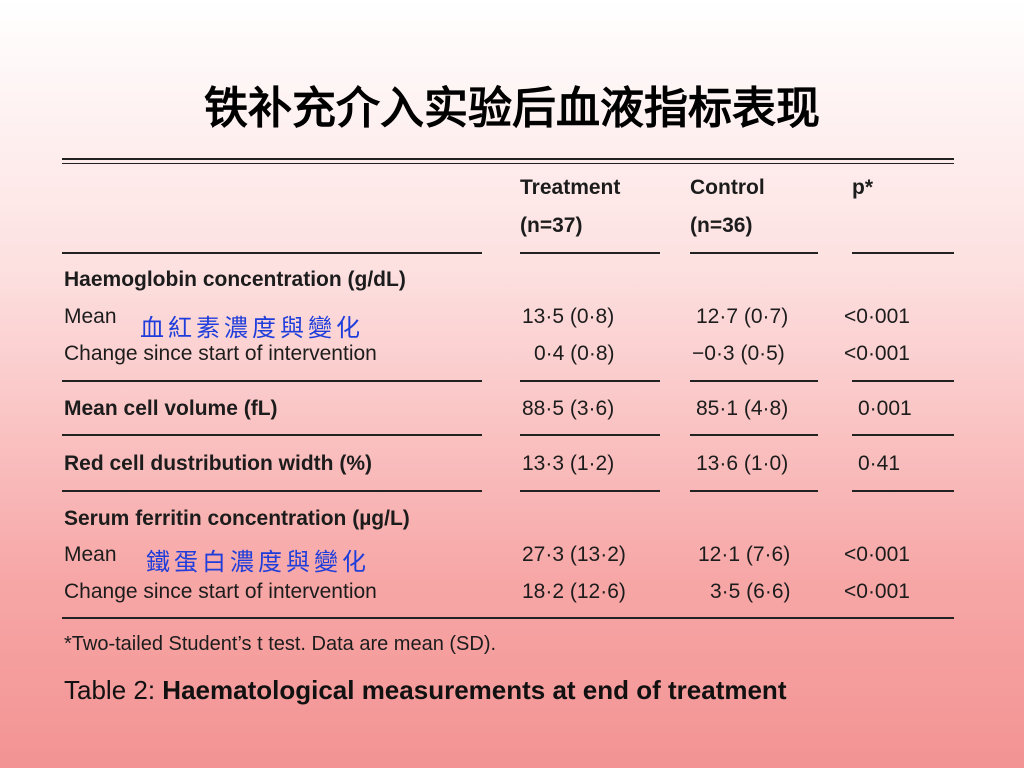  I want to click on chinese-annotation-ferritin: 鐵蛋白濃度與變化, so click(258, 562).